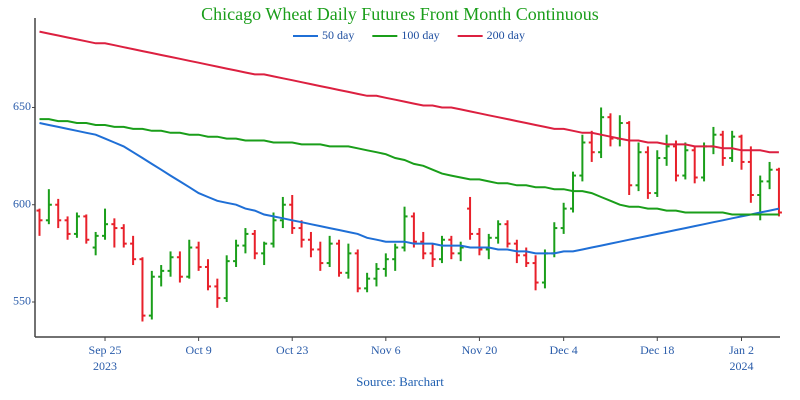  I want to click on y-tick-label: 600, so click(22, 203).